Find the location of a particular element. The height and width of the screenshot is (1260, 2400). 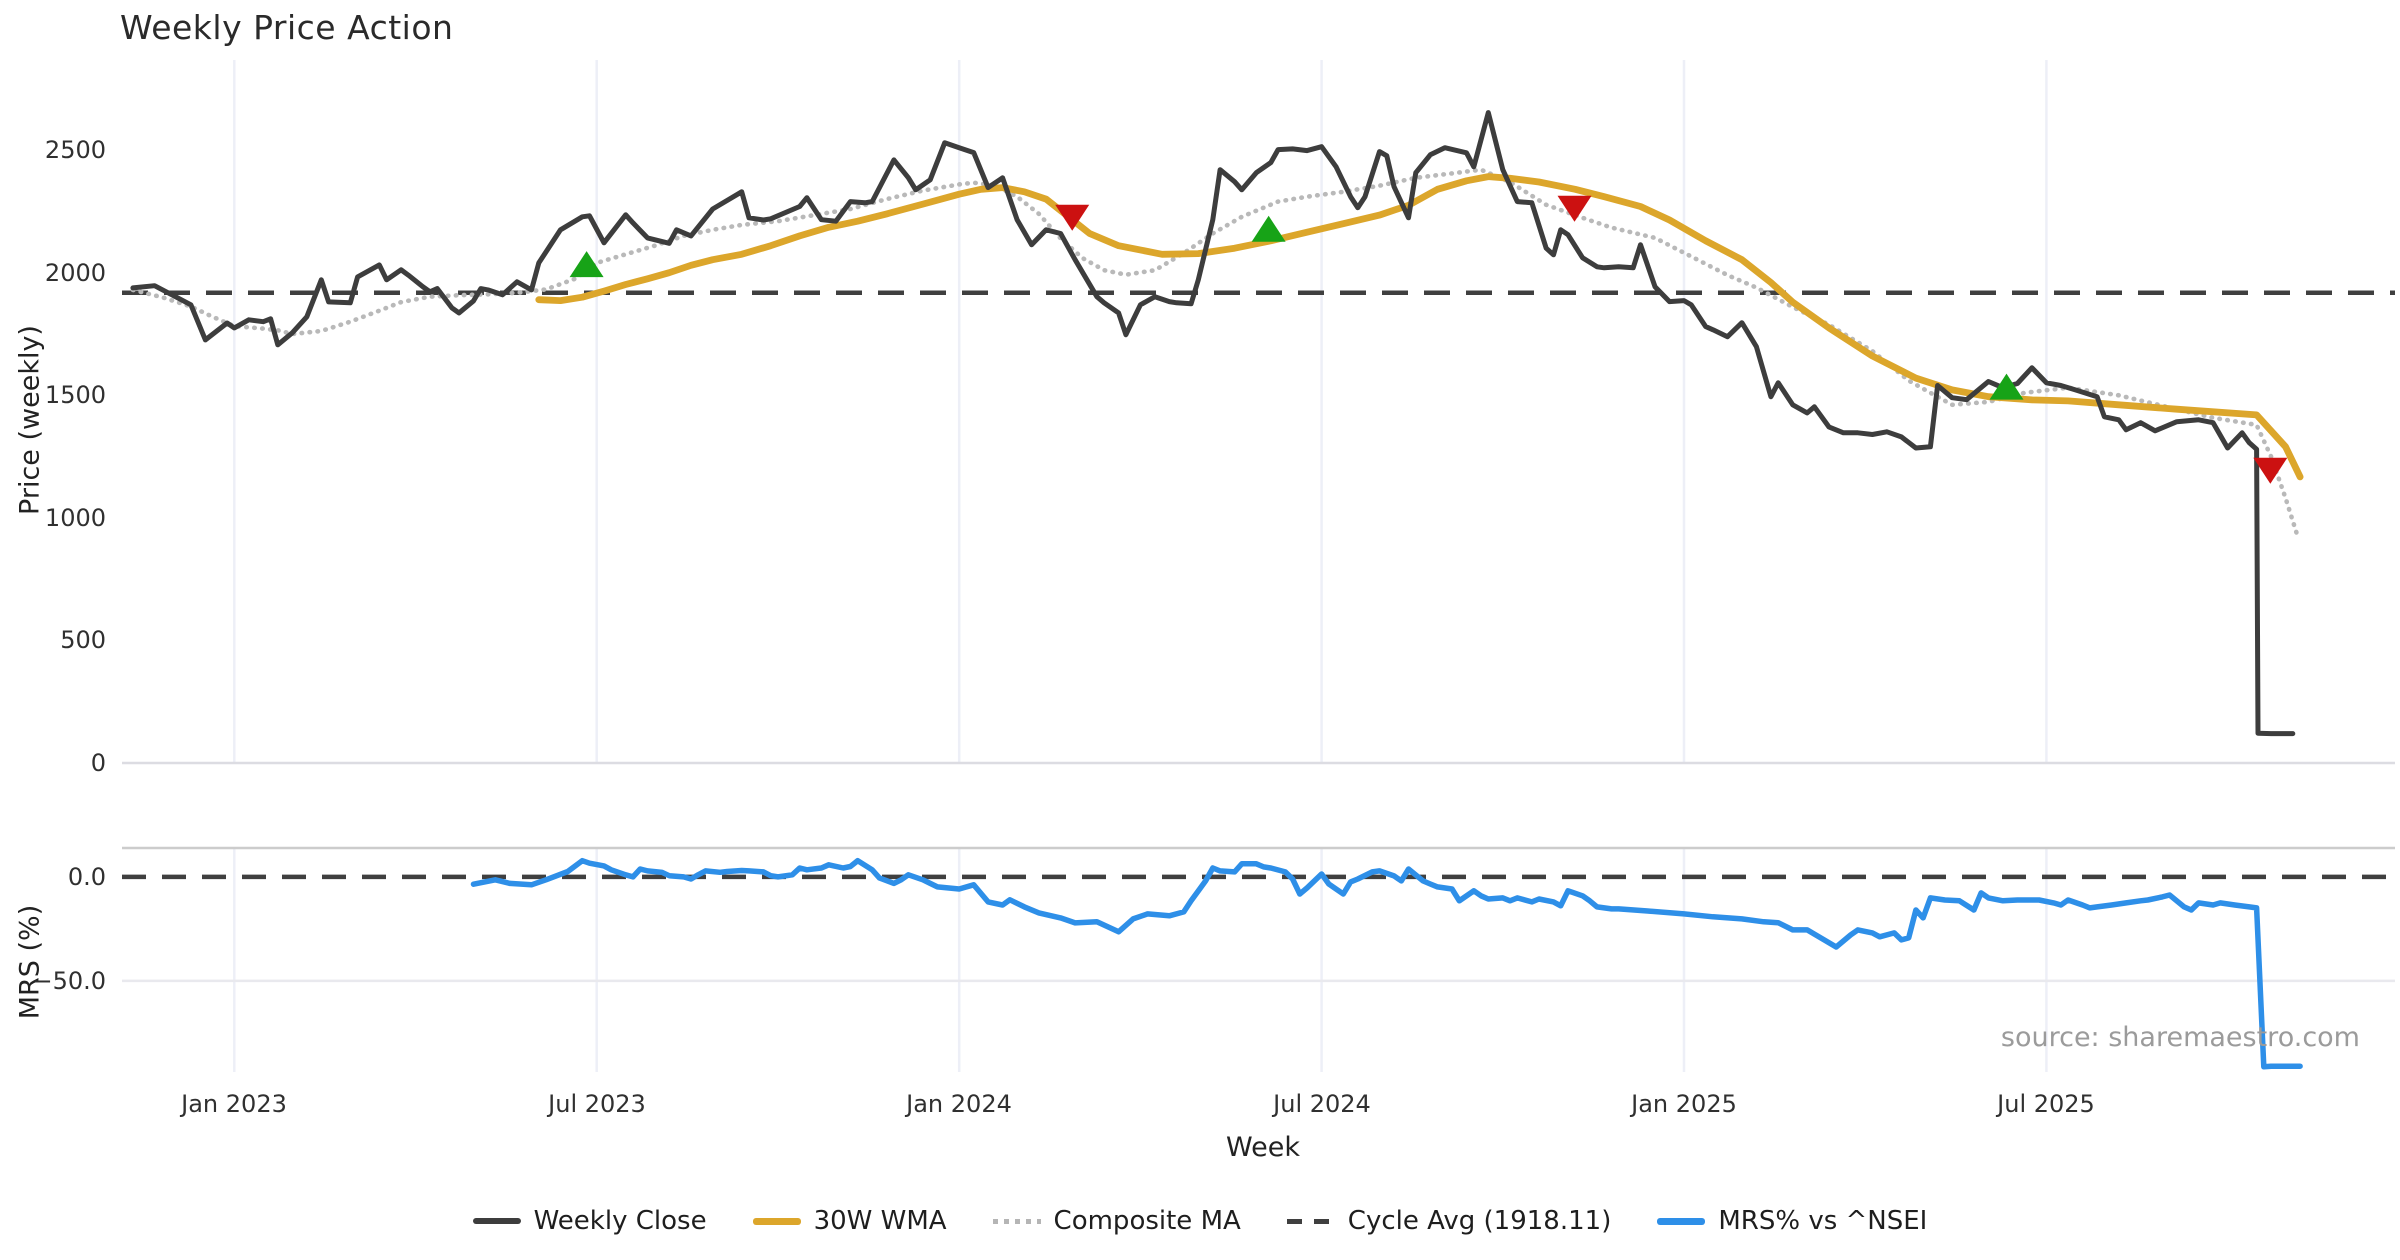

x-tick-label: Jan 2024 is located at coordinates (959, 1104).